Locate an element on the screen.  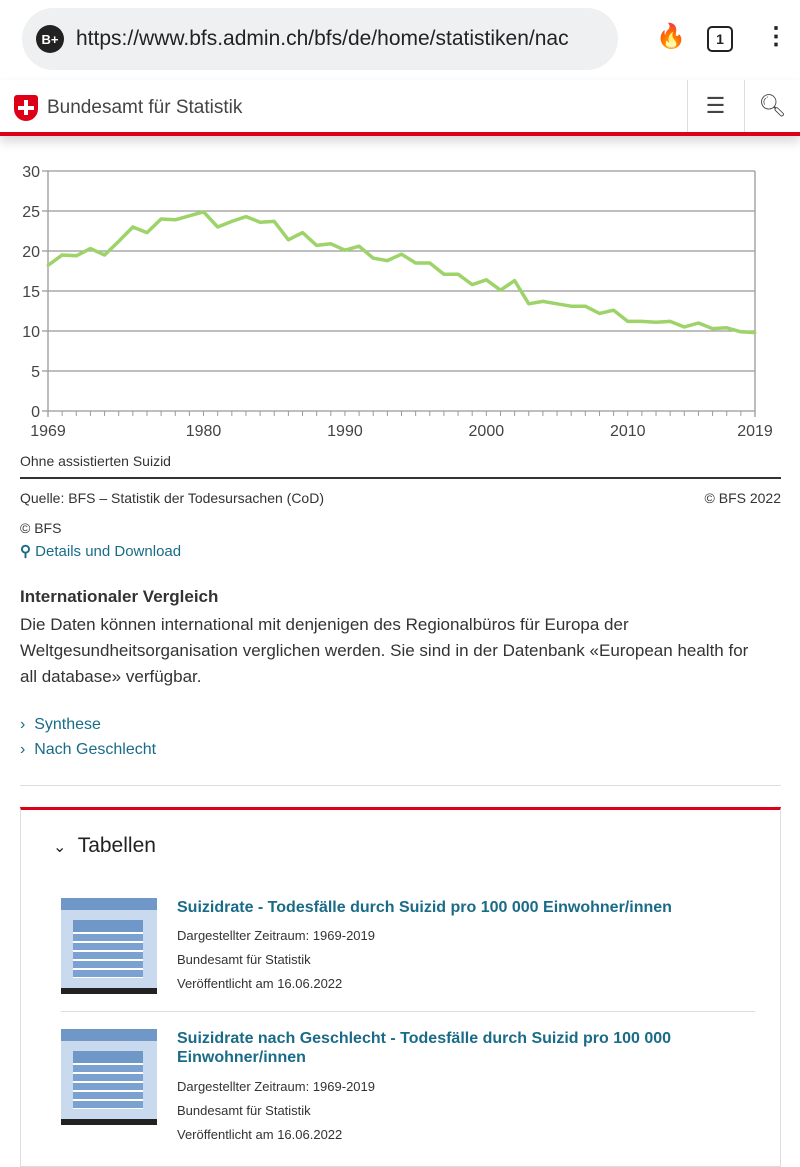
menu-button: ☰ is located at coordinates (715, 106).